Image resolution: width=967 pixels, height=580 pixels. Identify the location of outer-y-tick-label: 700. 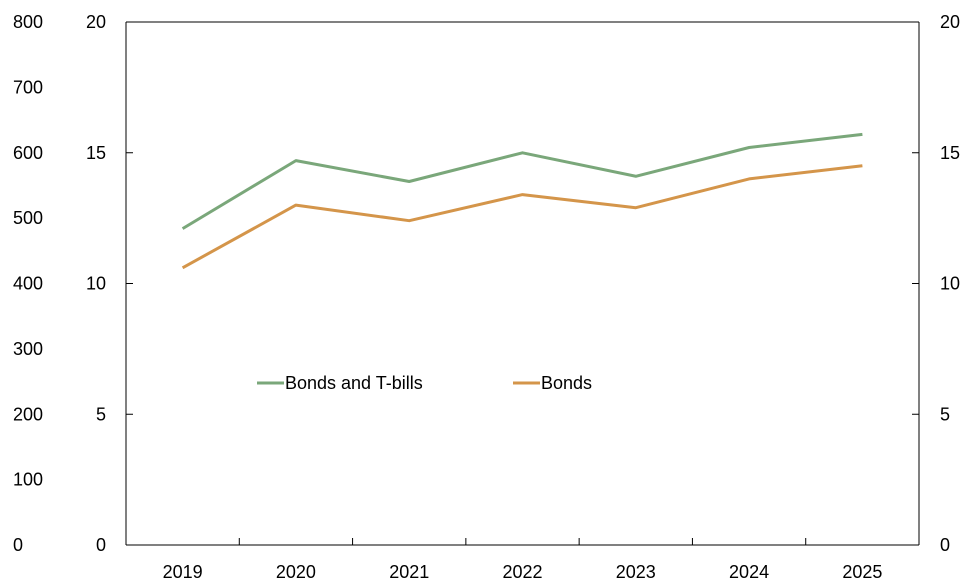
(28, 87).